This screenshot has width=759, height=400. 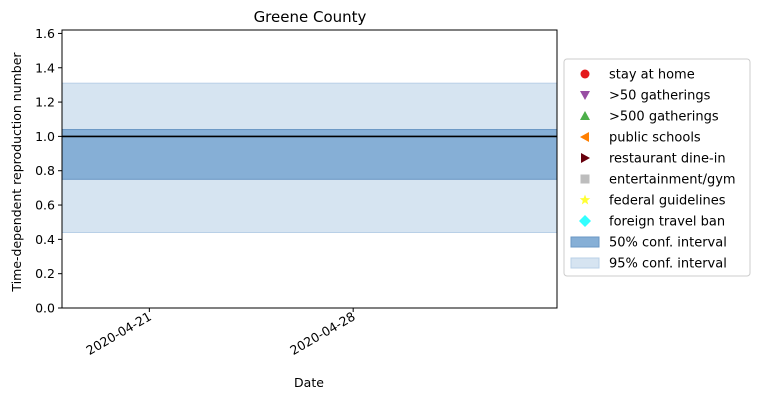 What do you see at coordinates (45, 239) in the screenshot?
I see `y-tick-label: 0.4` at bounding box center [45, 239].